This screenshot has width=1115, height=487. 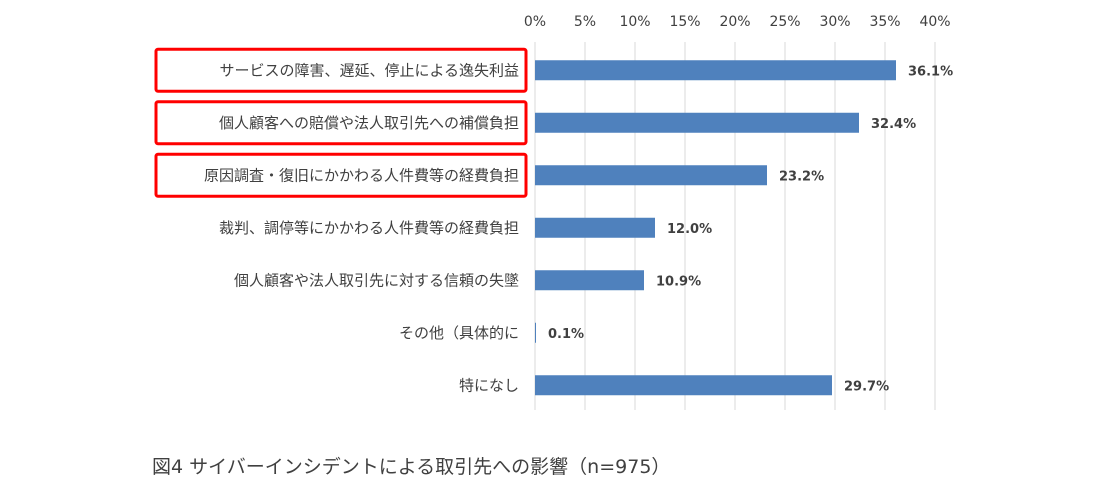 I want to click on category-label: 特になし, so click(x=489, y=385).